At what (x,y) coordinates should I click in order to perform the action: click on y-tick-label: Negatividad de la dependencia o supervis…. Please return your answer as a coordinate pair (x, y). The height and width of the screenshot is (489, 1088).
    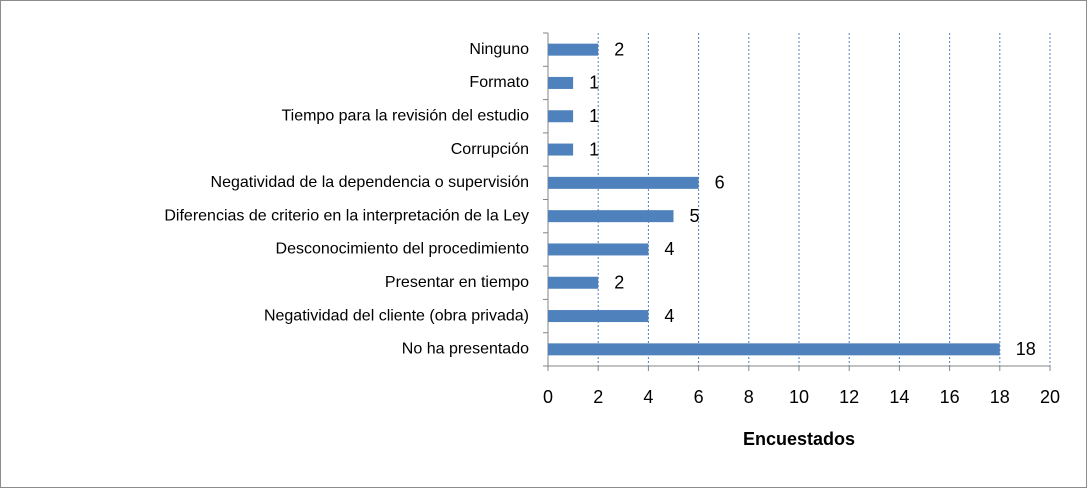
    Looking at the image, I should click on (370, 182).